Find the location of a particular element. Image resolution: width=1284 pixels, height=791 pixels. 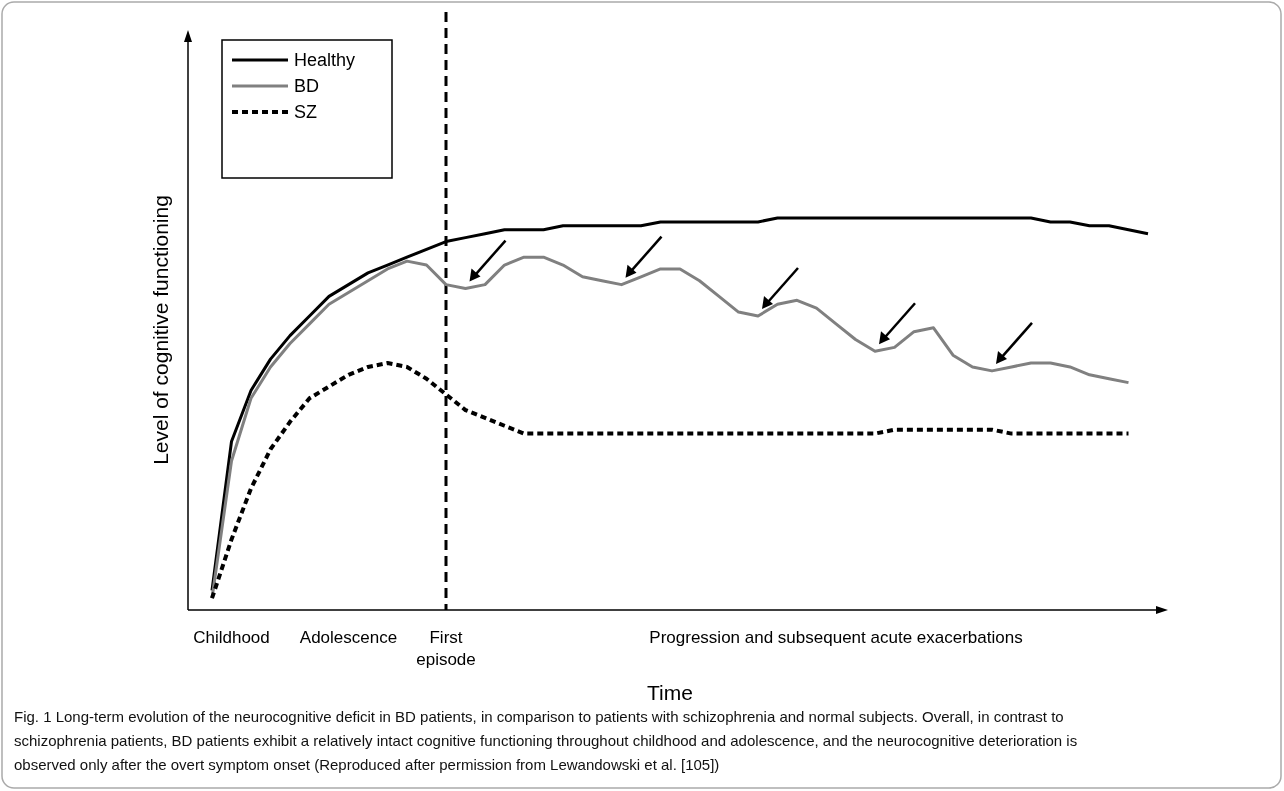

x-tick-label: Childhood is located at coordinates (231, 637).